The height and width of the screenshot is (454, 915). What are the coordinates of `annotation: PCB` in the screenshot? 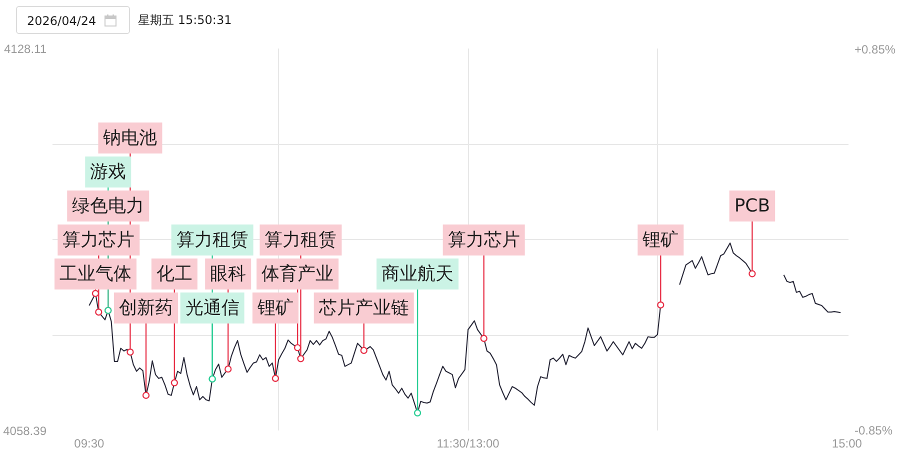 It's located at (752, 206).